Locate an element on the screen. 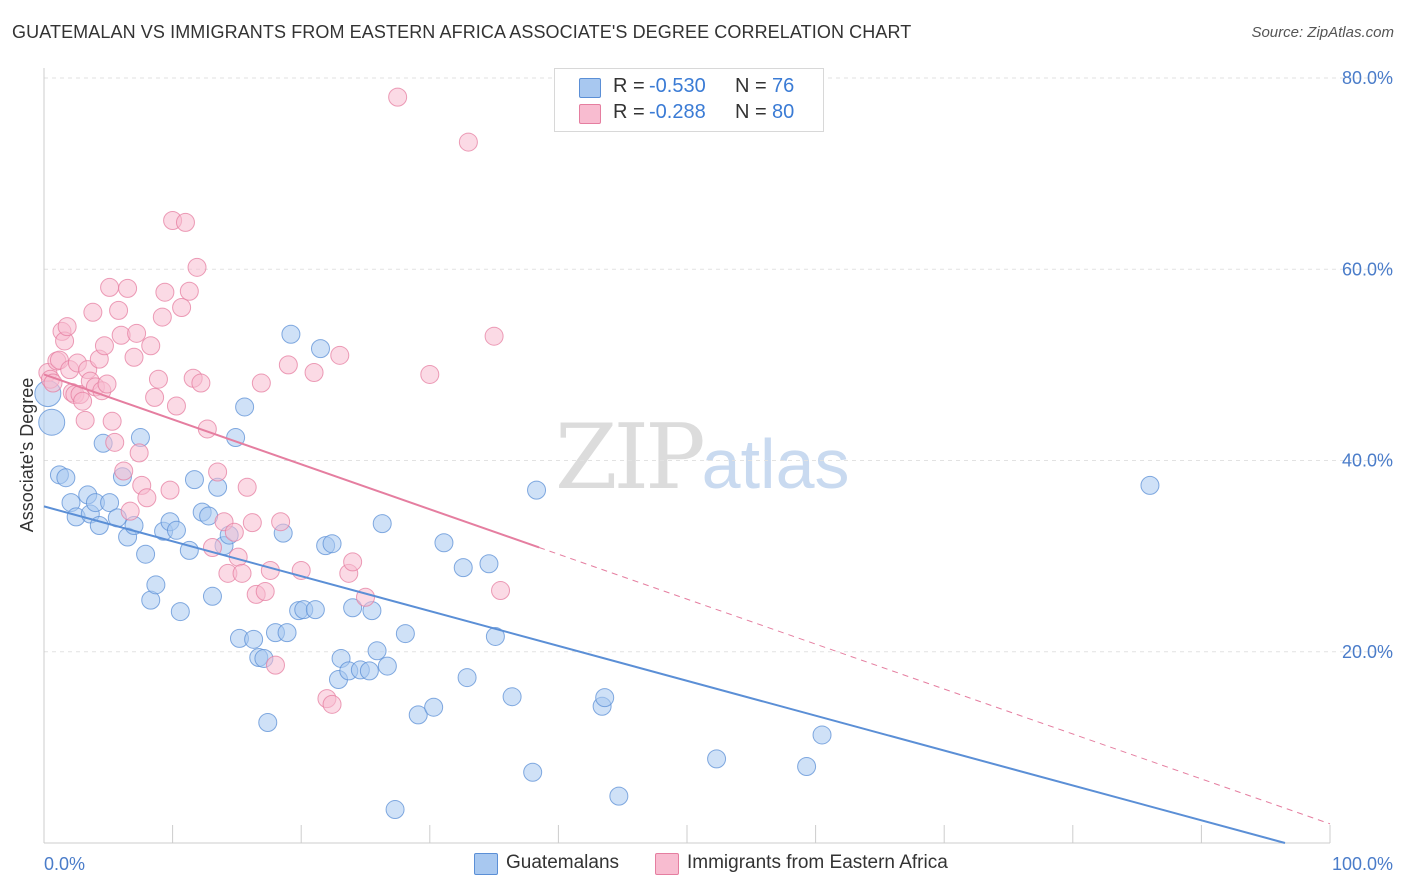 This screenshot has width=1406, height=892. trend-line-eastern-africa is located at coordinates (291, 461).